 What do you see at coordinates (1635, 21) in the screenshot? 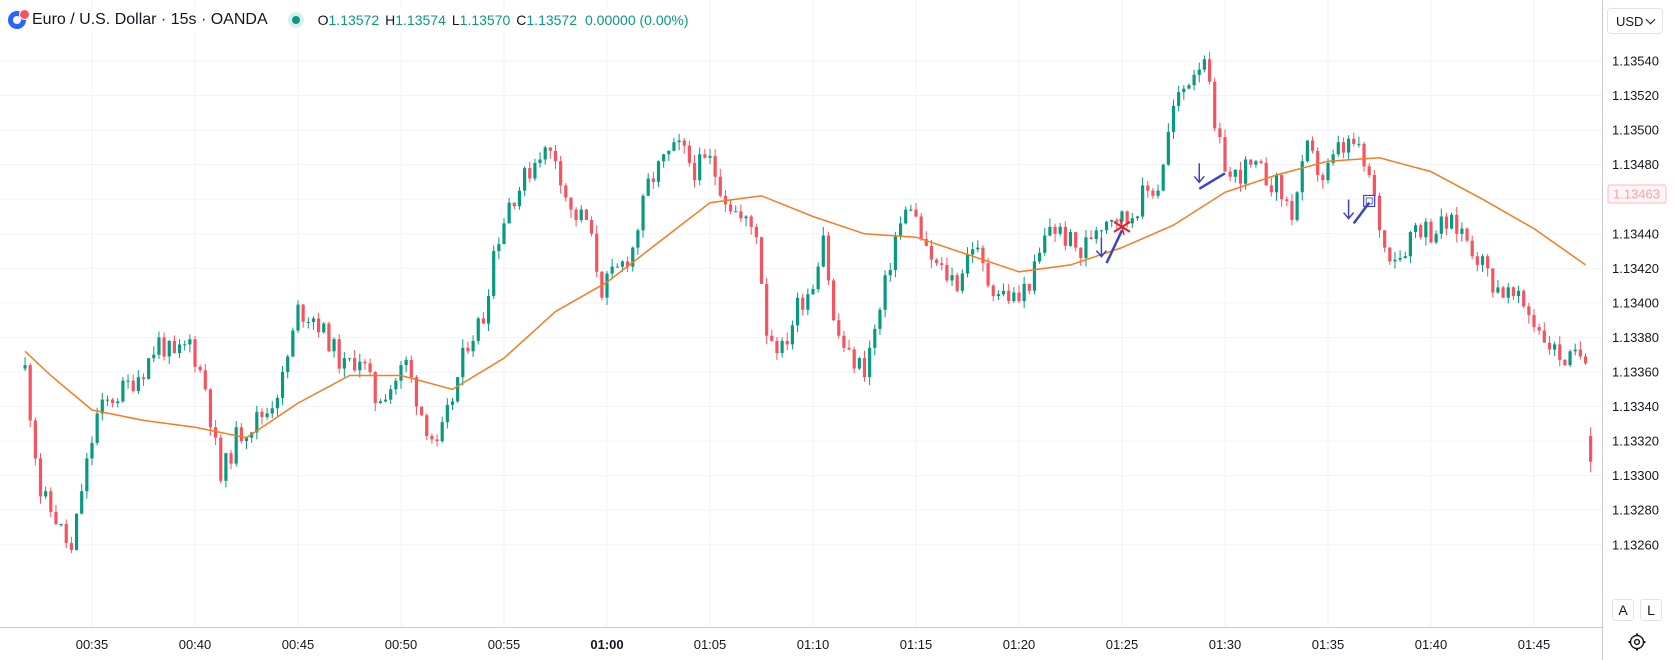
I see `currency-button: USD` at bounding box center [1635, 21].